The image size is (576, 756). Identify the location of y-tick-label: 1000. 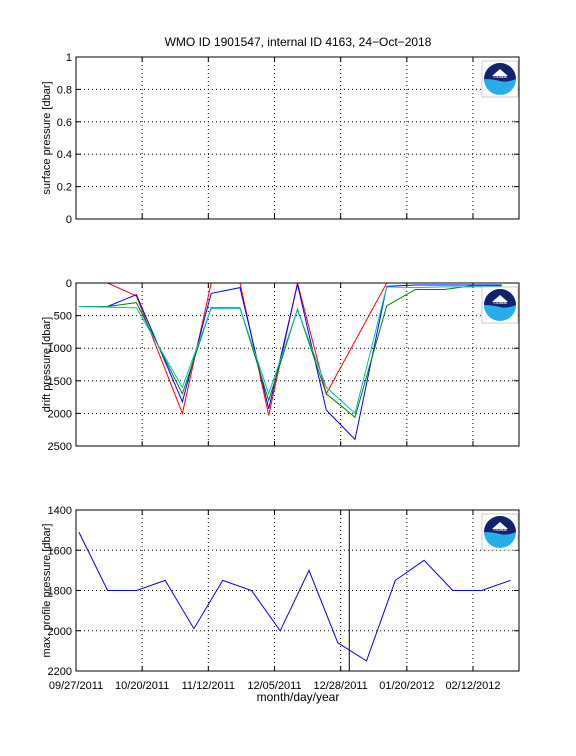
(60, 349).